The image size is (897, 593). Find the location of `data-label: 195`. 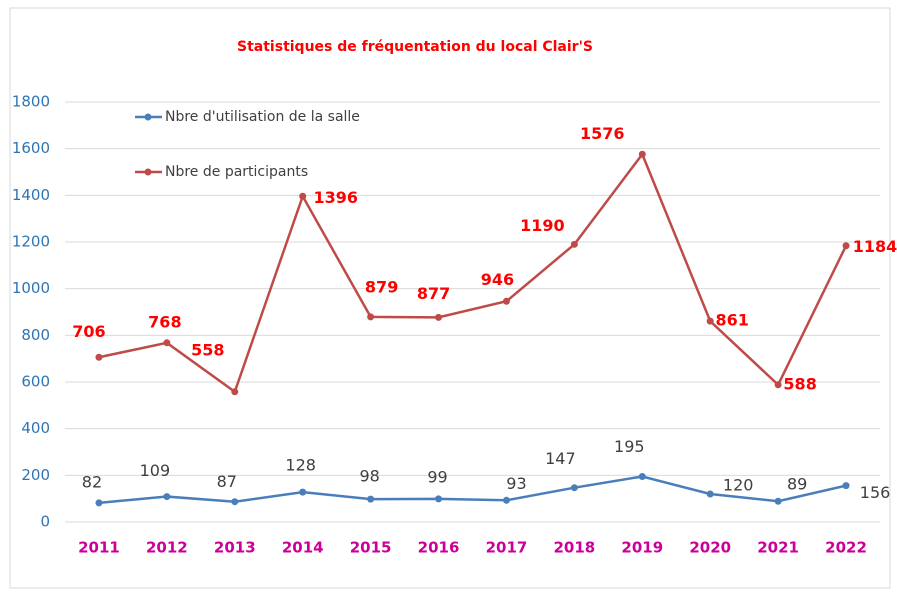

data-label: 195 is located at coordinates (629, 446).